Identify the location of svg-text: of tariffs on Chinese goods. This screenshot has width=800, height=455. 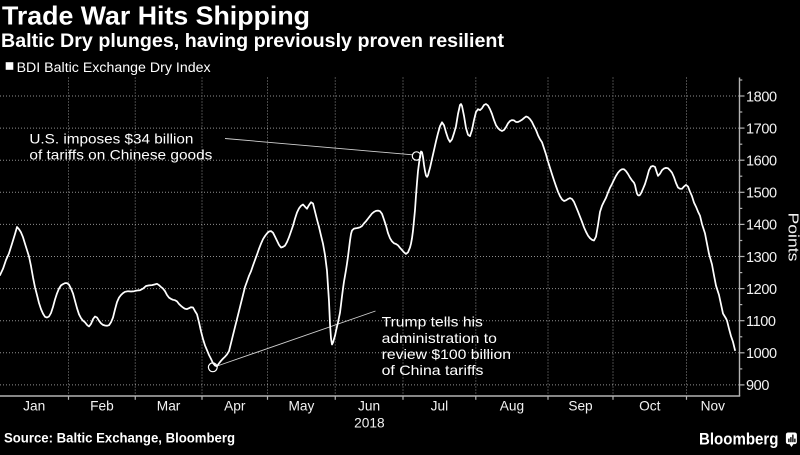
(120, 154).